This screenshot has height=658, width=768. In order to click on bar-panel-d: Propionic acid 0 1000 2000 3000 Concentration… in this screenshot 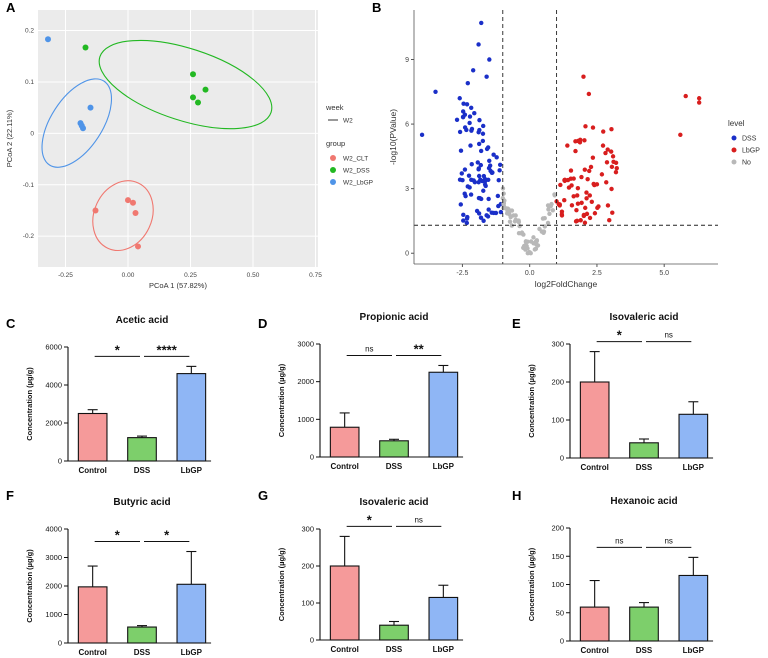, I will do `click(370, 391)`.